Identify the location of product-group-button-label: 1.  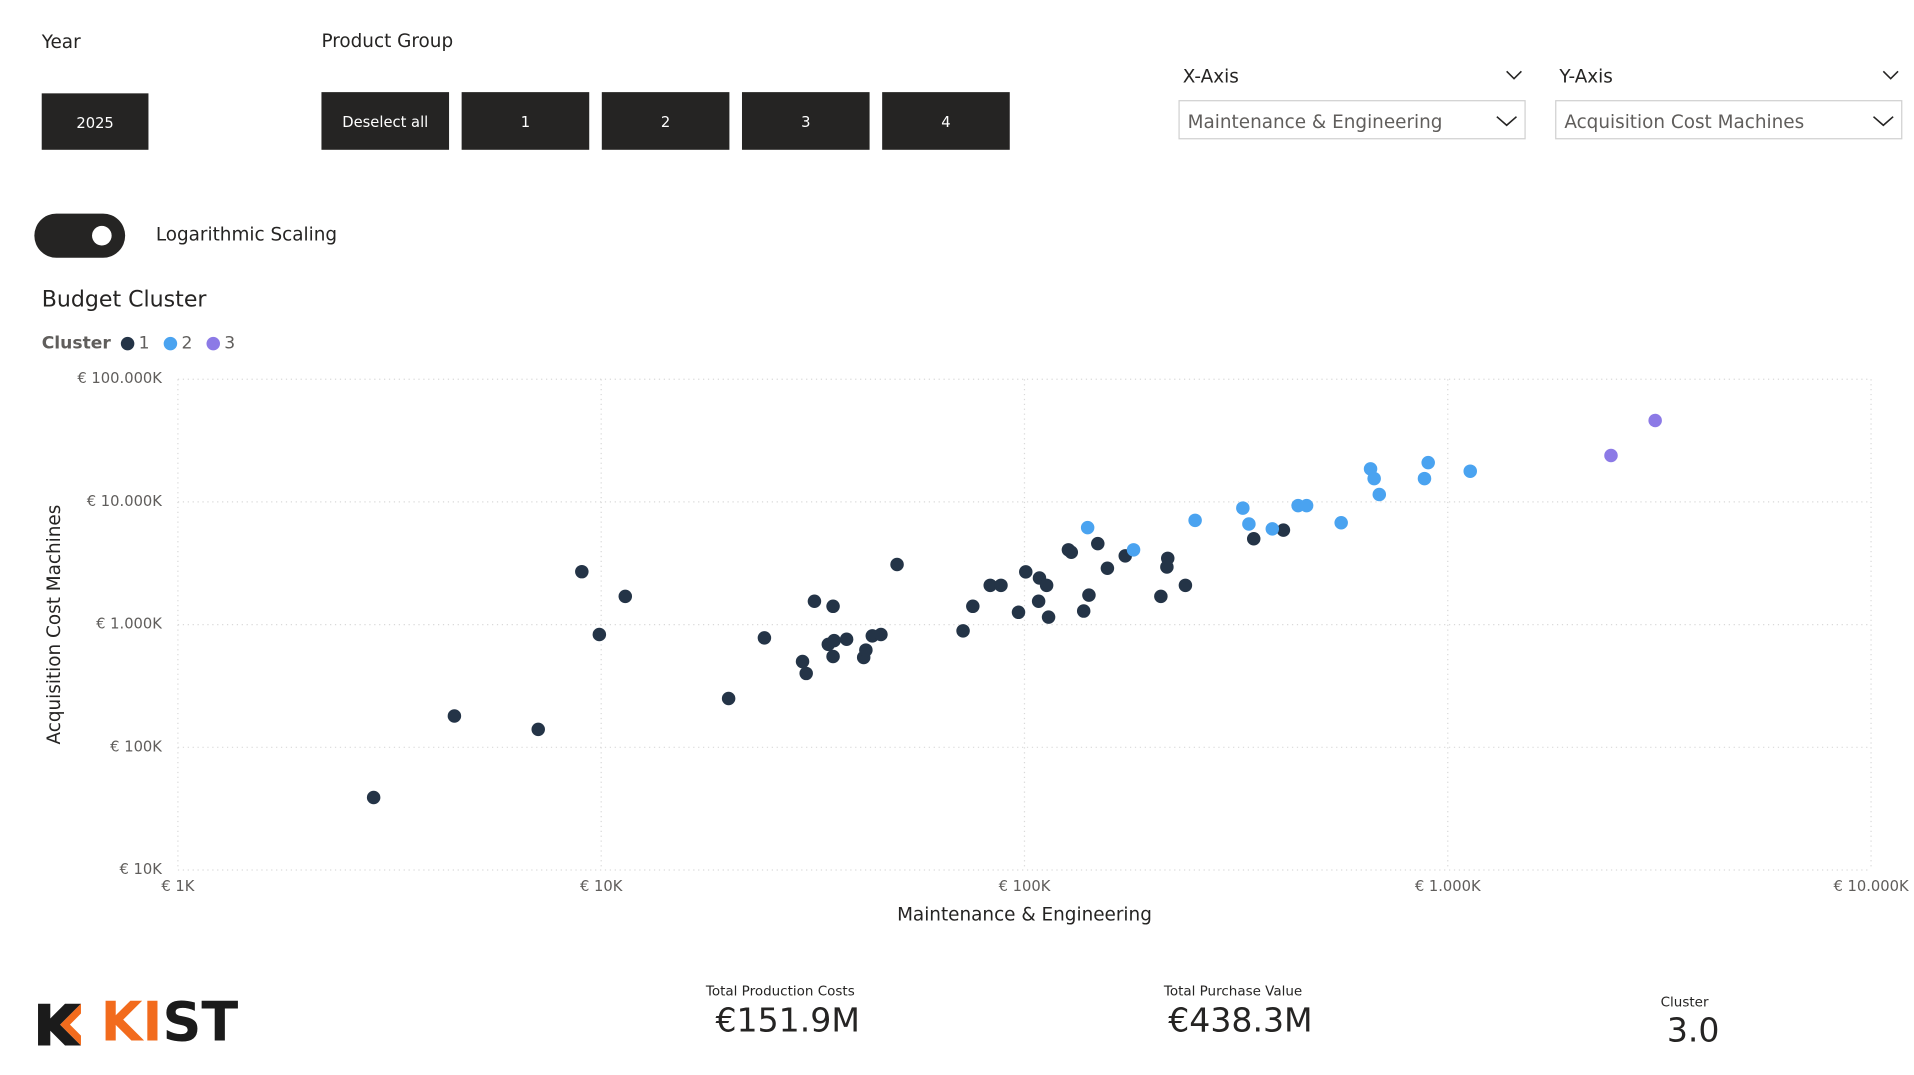
(525, 122).